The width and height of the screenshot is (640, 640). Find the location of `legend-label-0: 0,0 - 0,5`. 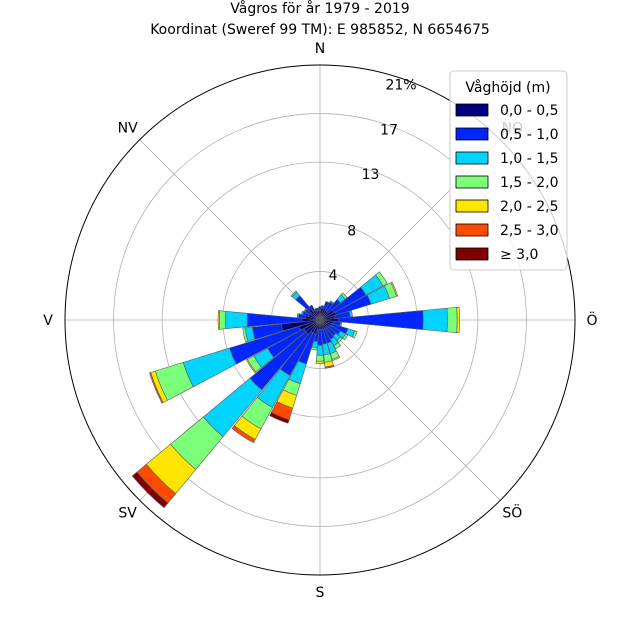

legend-label-0: 0,0 - 0,5 is located at coordinates (529, 111).